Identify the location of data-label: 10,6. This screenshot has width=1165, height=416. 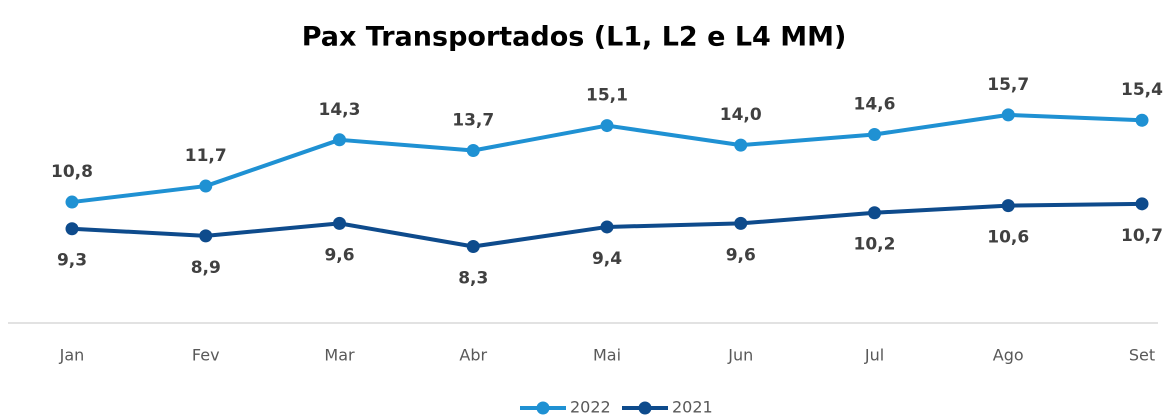
(1008, 238).